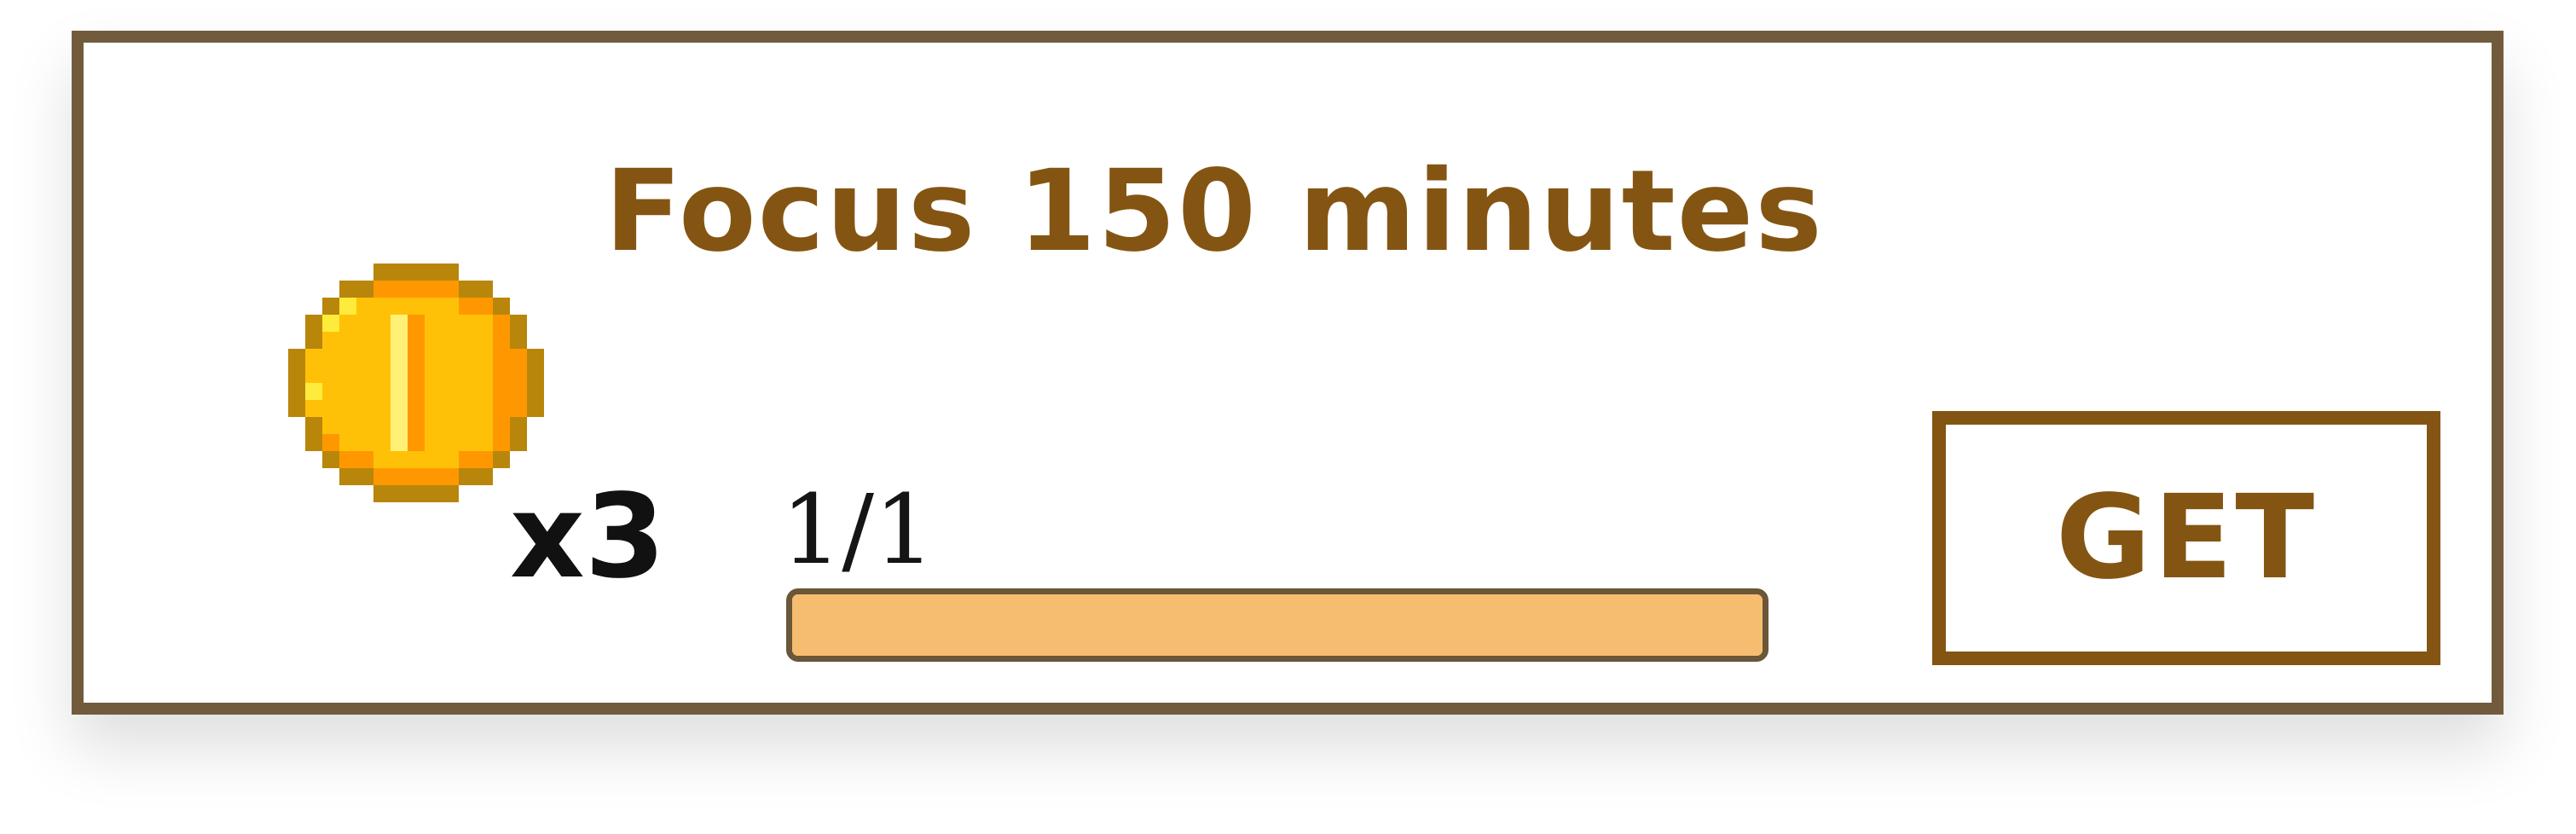 The width and height of the screenshot is (2576, 834). I want to click on progress-bar, so click(1277, 625).